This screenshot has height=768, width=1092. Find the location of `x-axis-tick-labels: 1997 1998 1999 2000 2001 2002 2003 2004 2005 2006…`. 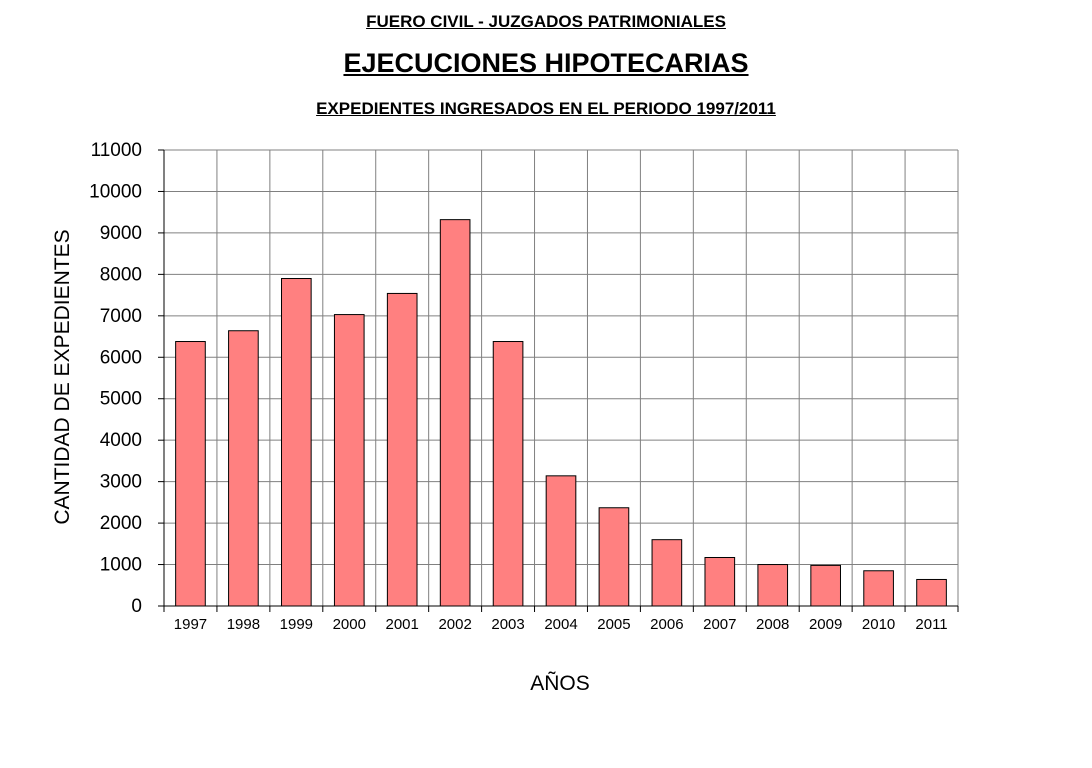

x-axis-tick-labels: 1997 1998 1999 2000 2001 2002 2003 2004 2005 2006… is located at coordinates (561, 624).